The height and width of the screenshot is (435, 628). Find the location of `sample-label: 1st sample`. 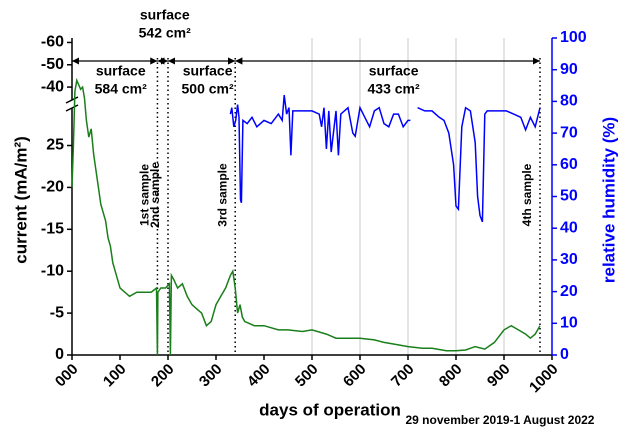

sample-label: 1st sample is located at coordinates (145, 195).